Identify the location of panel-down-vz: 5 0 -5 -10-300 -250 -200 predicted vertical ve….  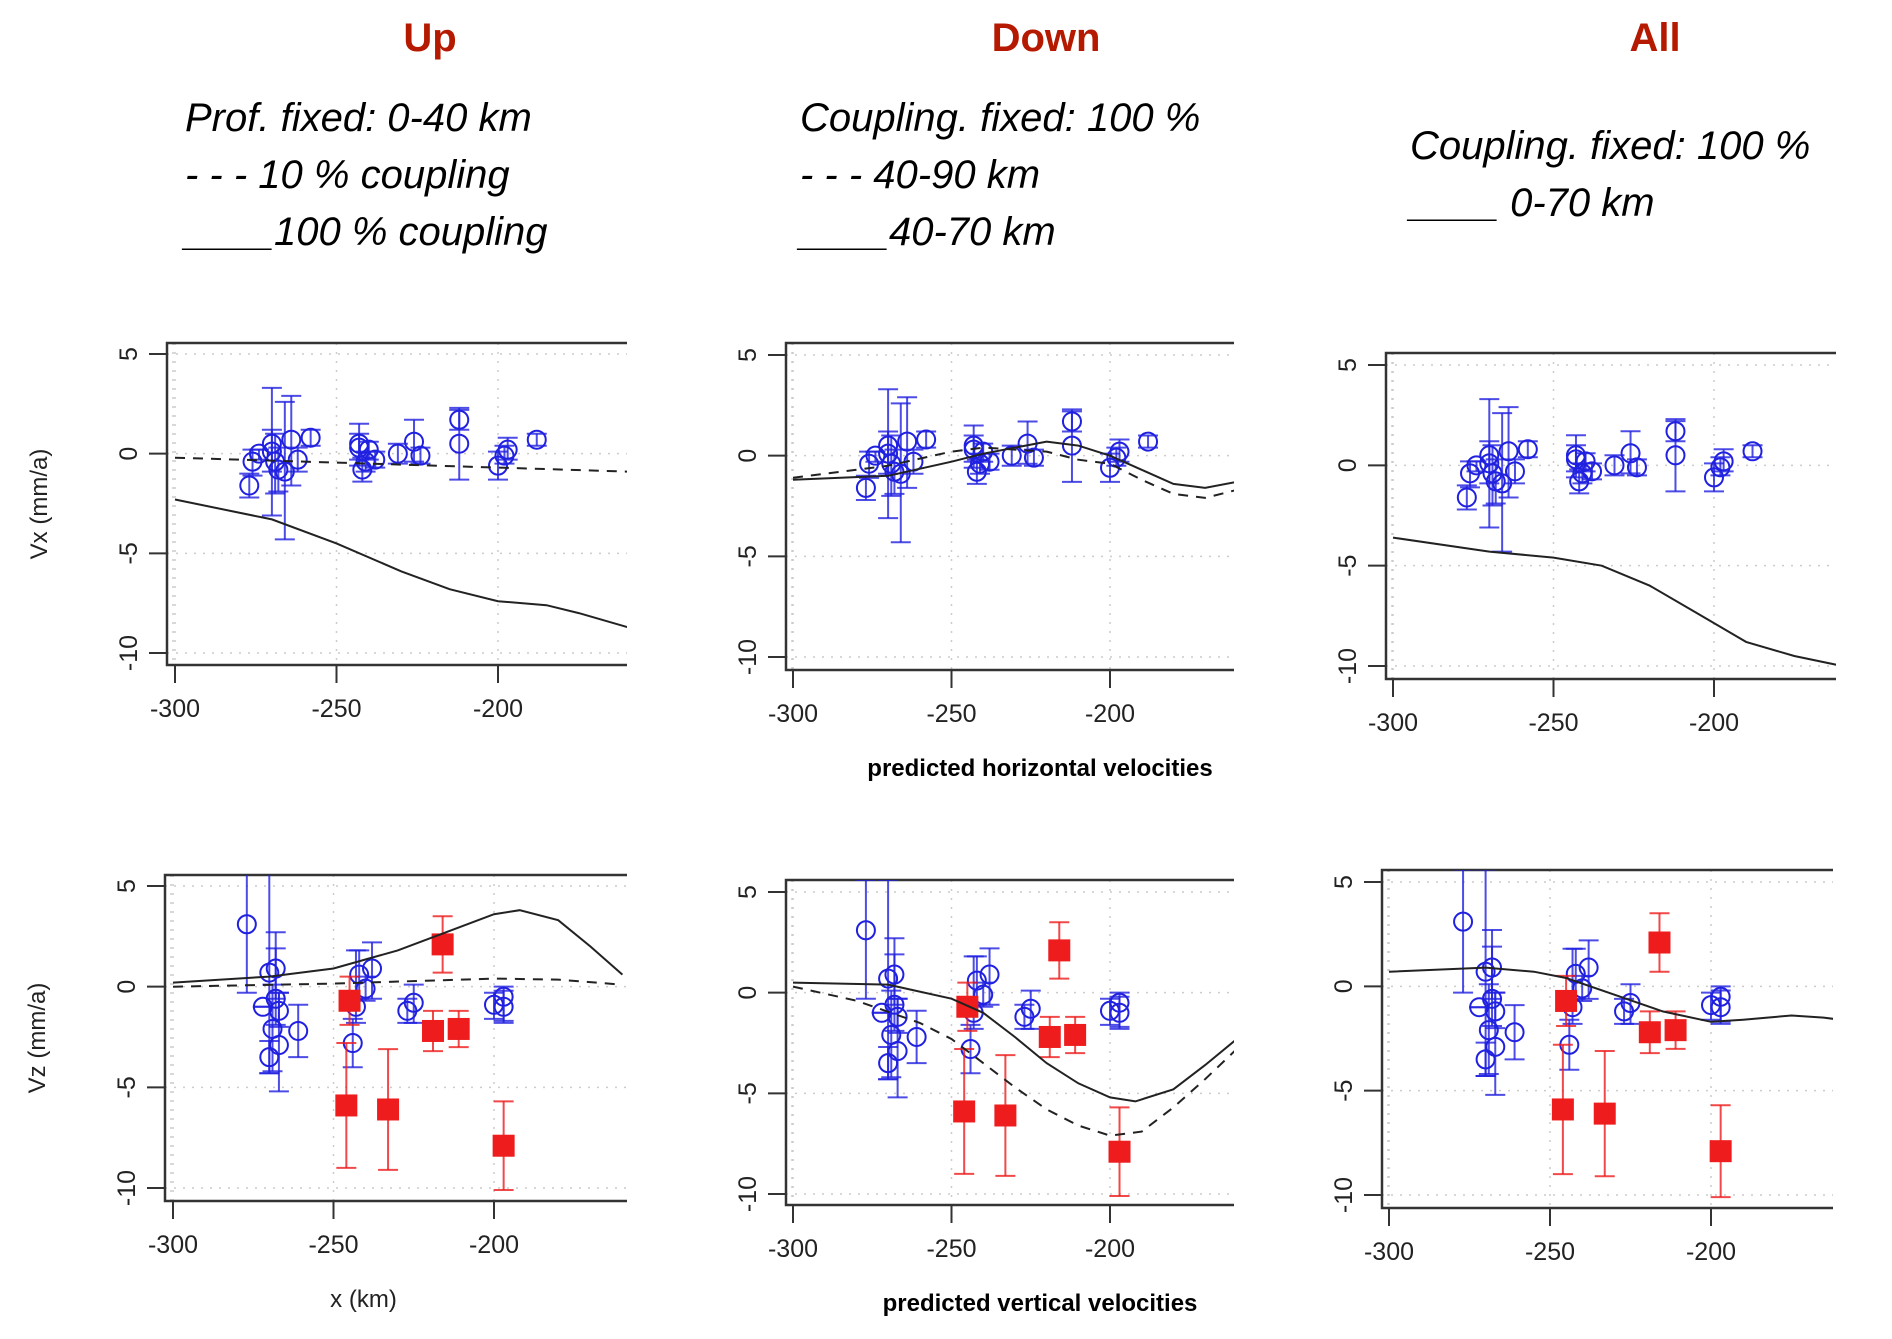
(984, 1097).